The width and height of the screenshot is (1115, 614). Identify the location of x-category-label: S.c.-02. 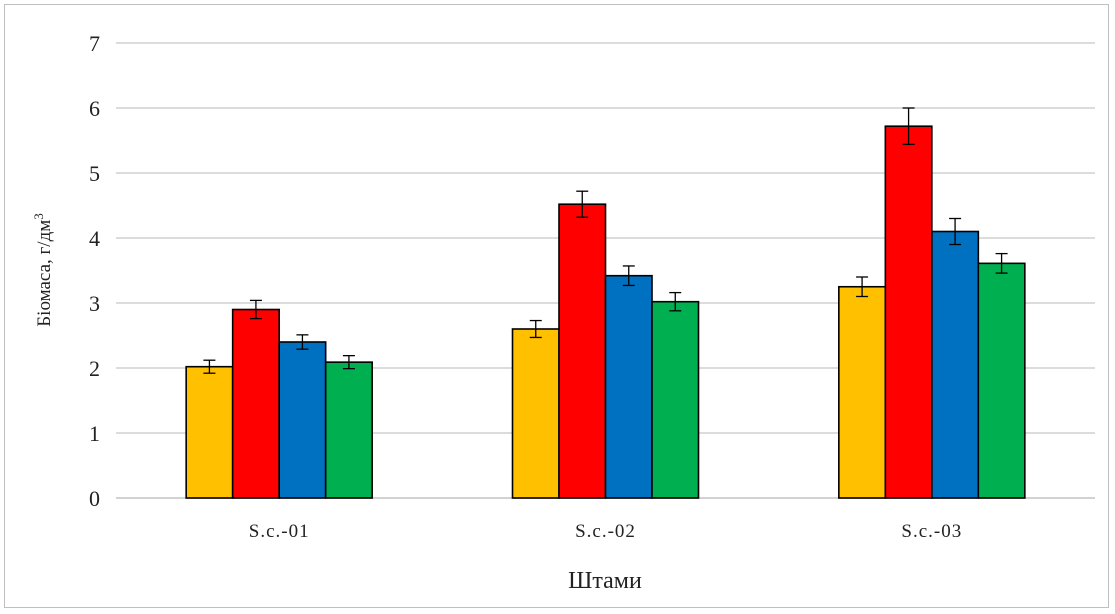
(605, 531).